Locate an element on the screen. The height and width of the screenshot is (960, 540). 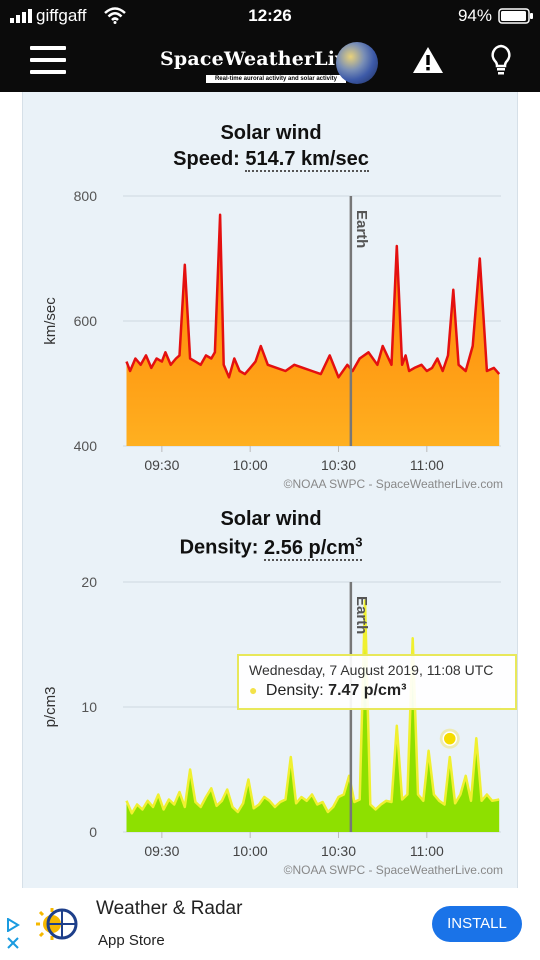
y-axis-label: p/cm3 is located at coordinates (50, 707).